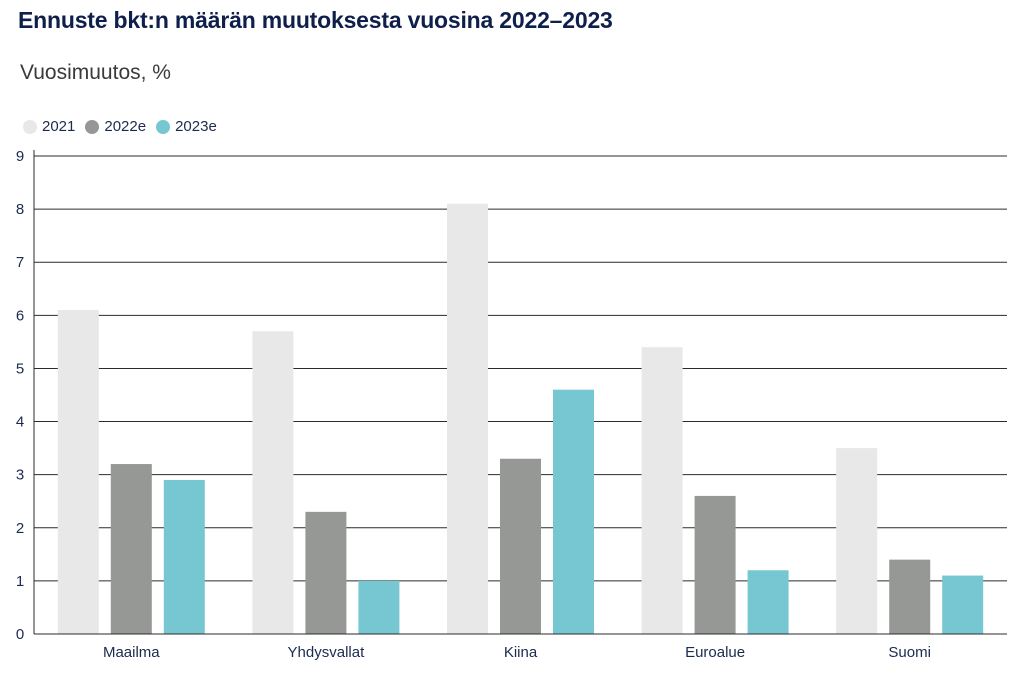 The width and height of the screenshot is (1024, 677). What do you see at coordinates (715, 564) in the screenshot?
I see `bar-euroalue-2022e` at bounding box center [715, 564].